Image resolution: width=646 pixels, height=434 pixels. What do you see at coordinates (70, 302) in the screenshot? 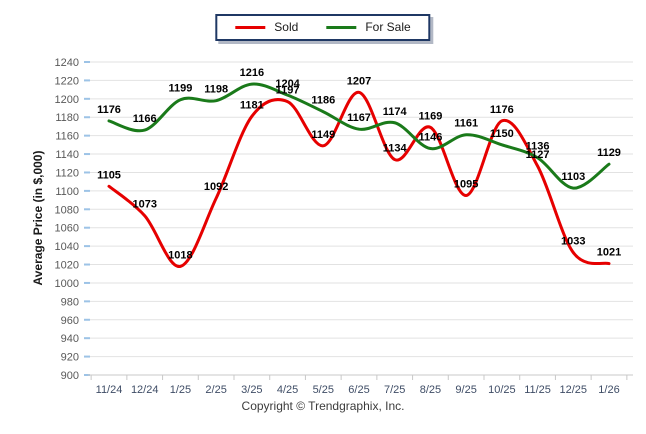
I see `svg-text: 980` at bounding box center [70, 302].